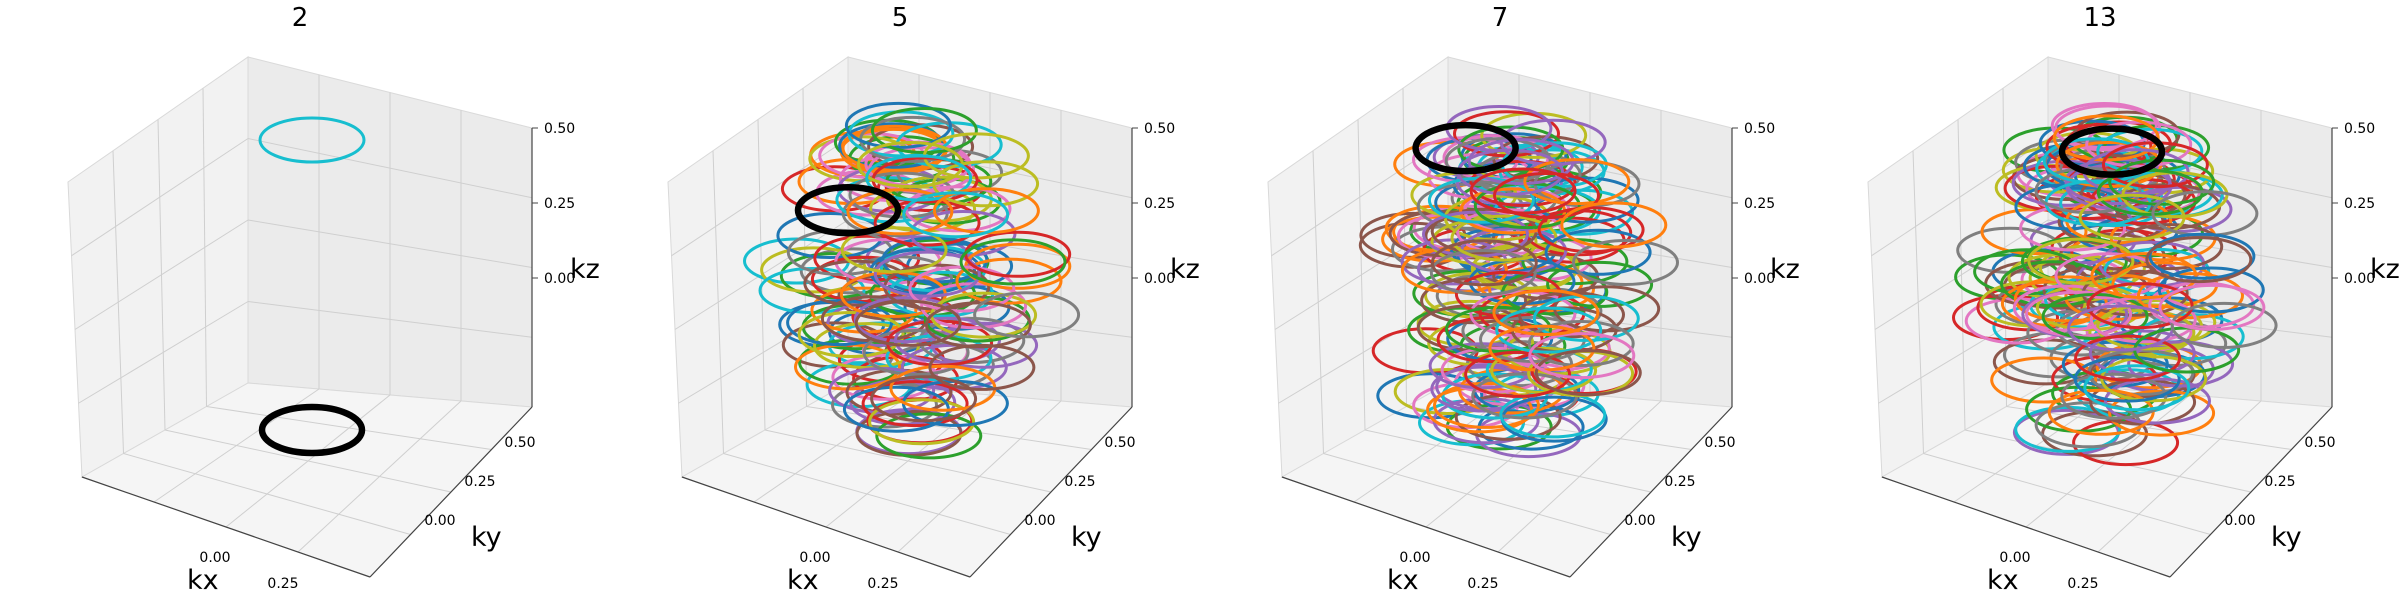  I want to click on subplot-title: 2, so click(300, 18).